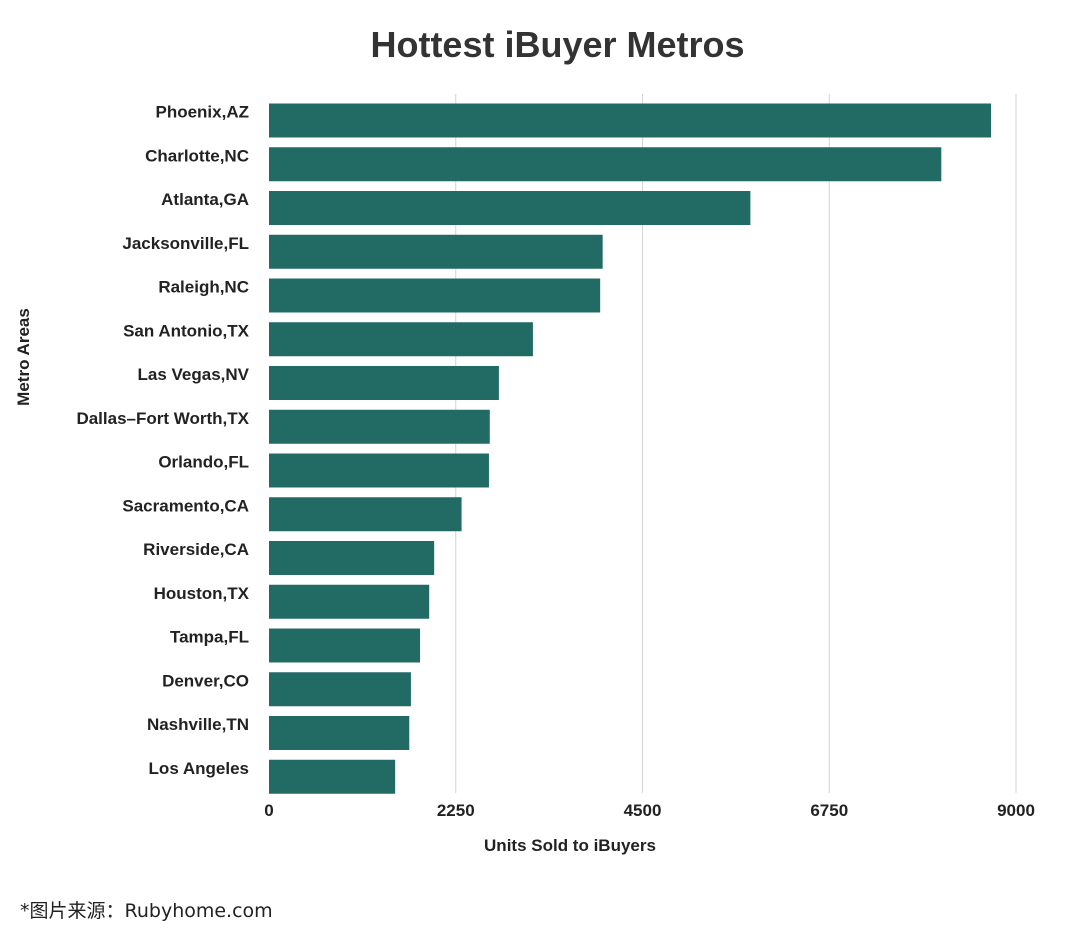  I want to click on category-label: Sacramento,CA, so click(185, 505).